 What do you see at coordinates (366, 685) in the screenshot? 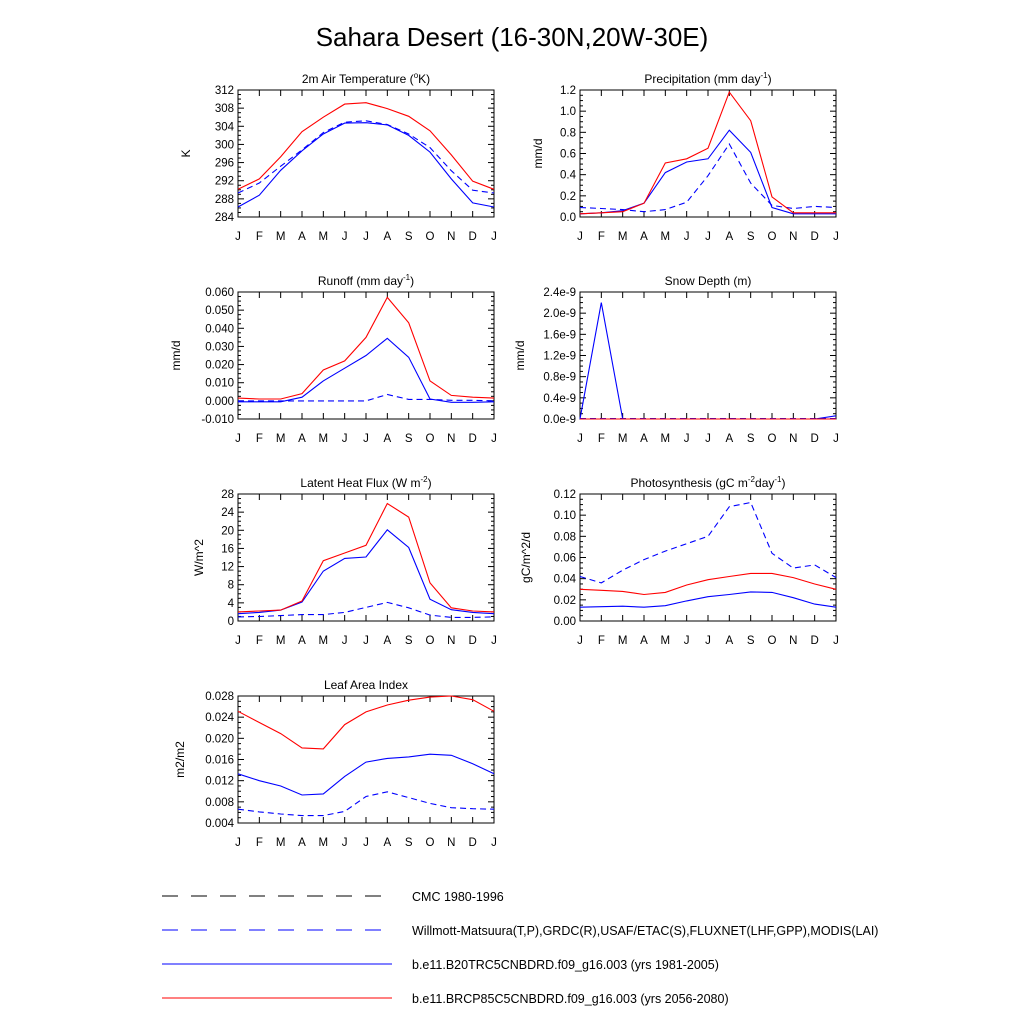
I see `panel-title: Leaf Area Index` at bounding box center [366, 685].